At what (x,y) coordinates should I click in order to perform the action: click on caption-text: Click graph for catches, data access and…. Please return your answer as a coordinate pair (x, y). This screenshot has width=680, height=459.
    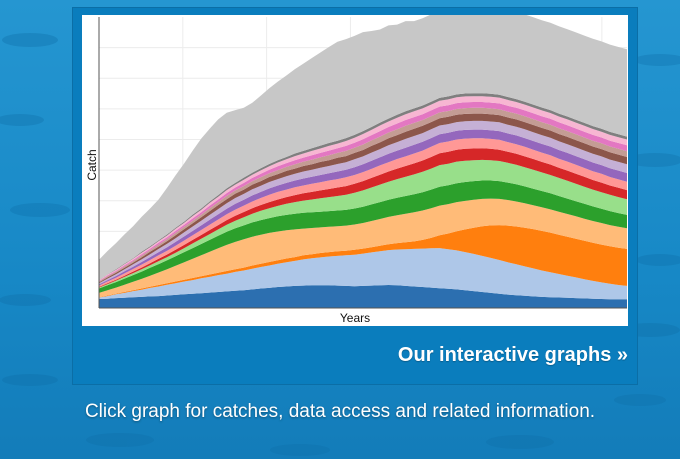
    Looking at the image, I should click on (340, 411).